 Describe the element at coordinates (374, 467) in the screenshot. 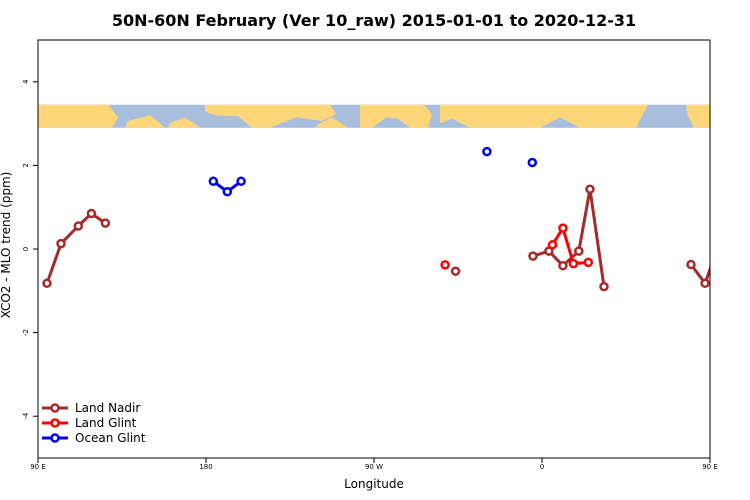

I see `x-tick-label: 90 W` at that location.